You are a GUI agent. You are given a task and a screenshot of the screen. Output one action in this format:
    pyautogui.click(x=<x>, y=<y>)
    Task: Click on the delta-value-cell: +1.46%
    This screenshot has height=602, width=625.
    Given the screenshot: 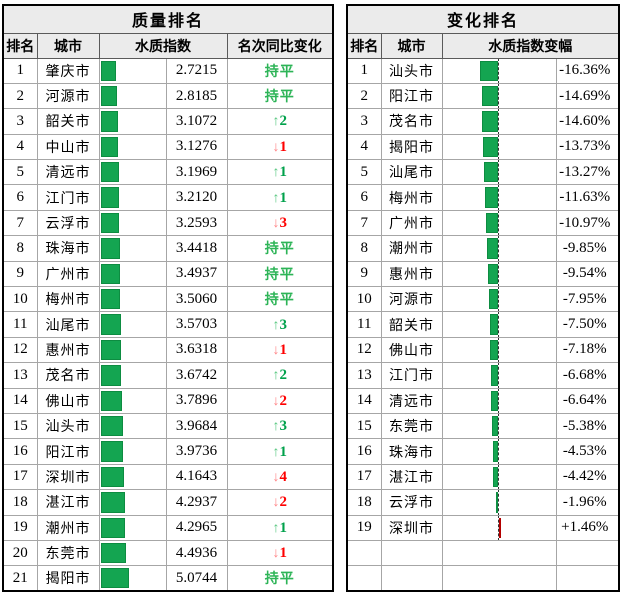 What is the action you would take?
    pyautogui.click(x=587, y=527)
    